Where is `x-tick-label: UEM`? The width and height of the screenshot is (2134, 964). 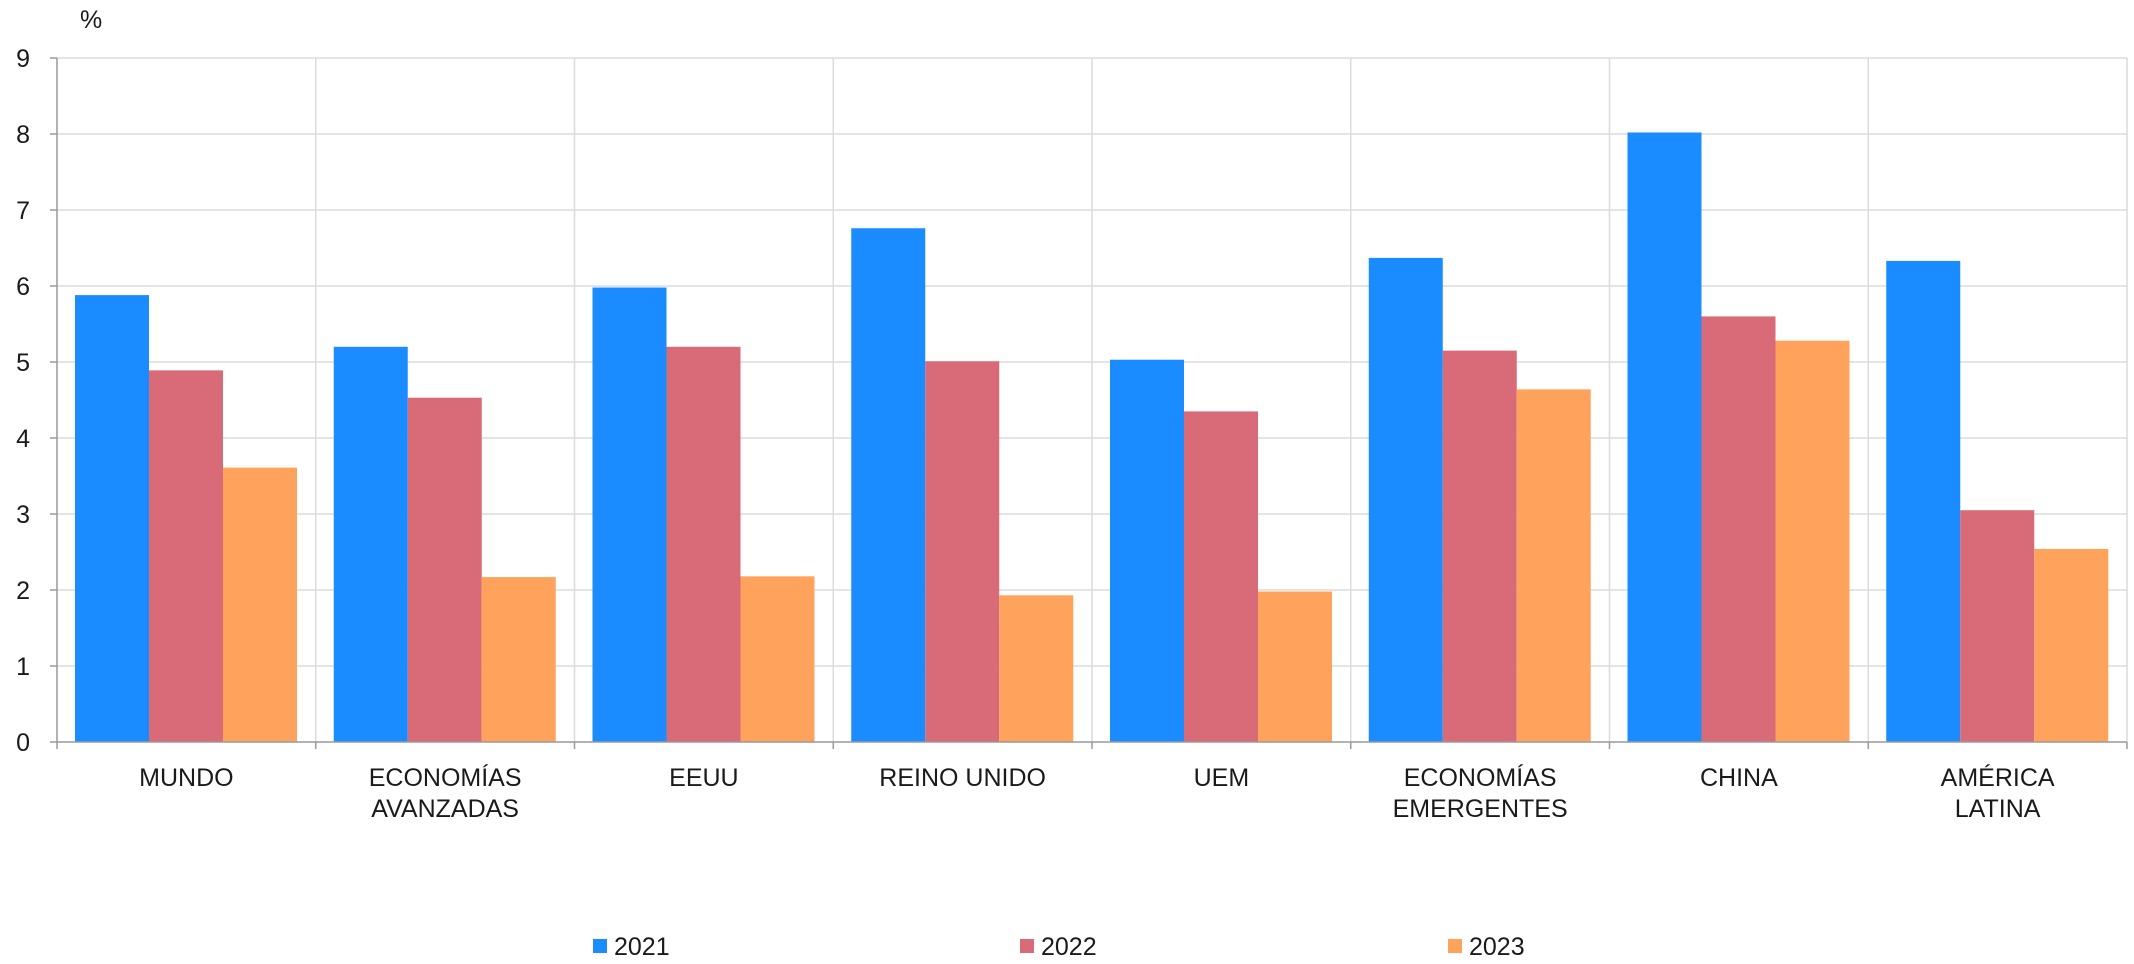
x-tick-label: UEM is located at coordinates (1222, 778).